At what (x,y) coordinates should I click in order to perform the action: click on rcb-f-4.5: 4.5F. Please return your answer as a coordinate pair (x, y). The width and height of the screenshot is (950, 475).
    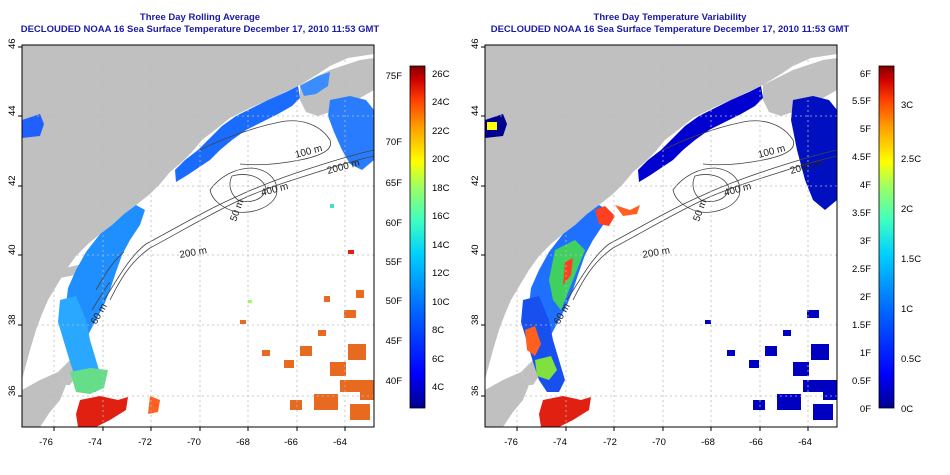
    Looking at the image, I should click on (861, 157).